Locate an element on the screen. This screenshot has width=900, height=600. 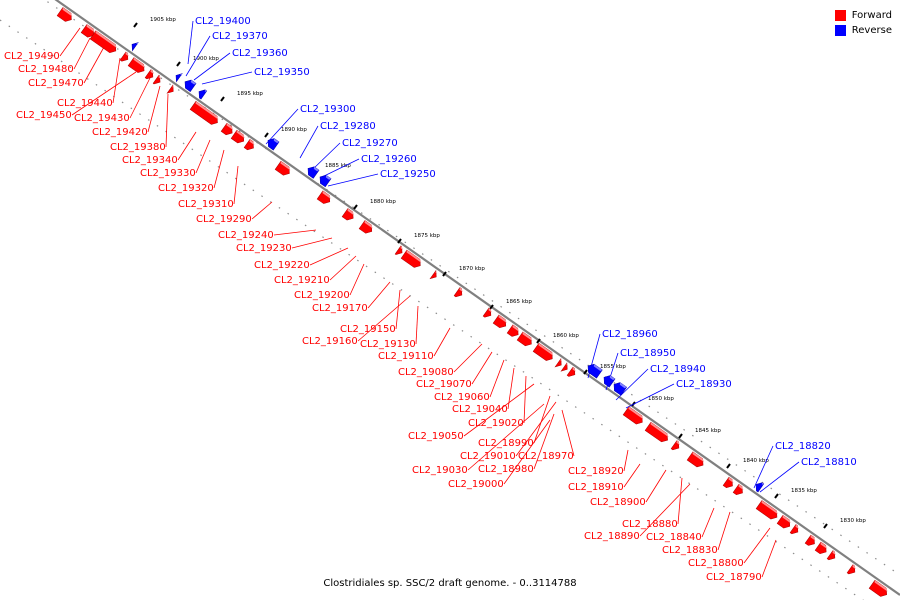
forward-gene-label: CL2_19040 is located at coordinates (480, 409).